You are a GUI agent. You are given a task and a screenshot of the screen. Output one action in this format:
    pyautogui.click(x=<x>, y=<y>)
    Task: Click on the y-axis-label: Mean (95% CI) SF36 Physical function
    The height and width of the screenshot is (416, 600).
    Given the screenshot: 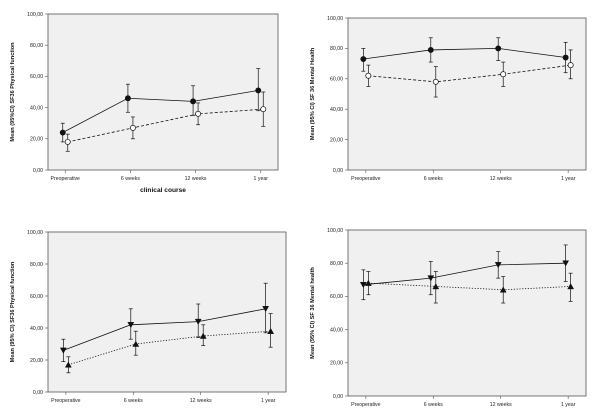 What is the action you would take?
    pyautogui.click(x=13, y=311)
    